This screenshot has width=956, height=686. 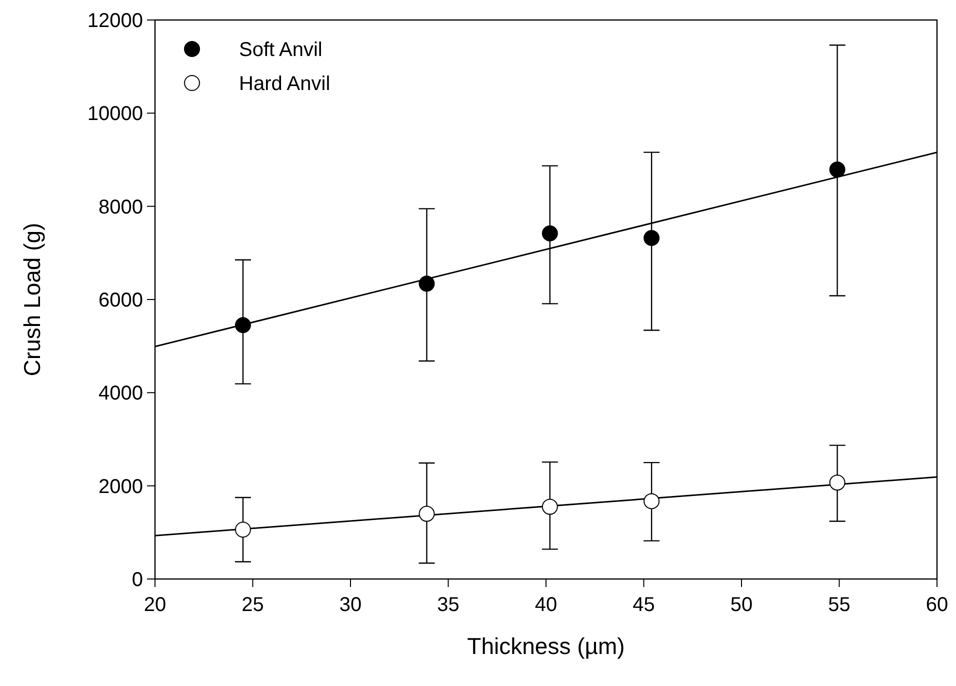 I want to click on x-tick-label: 50, so click(x=741, y=605).